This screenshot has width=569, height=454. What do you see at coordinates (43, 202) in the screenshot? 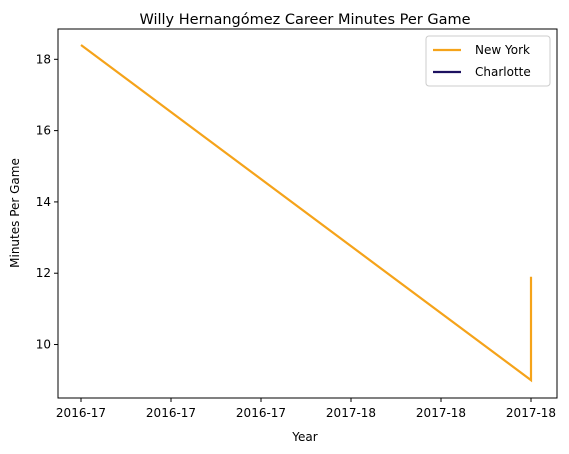
I see `y-tick-label: 14` at bounding box center [43, 202].